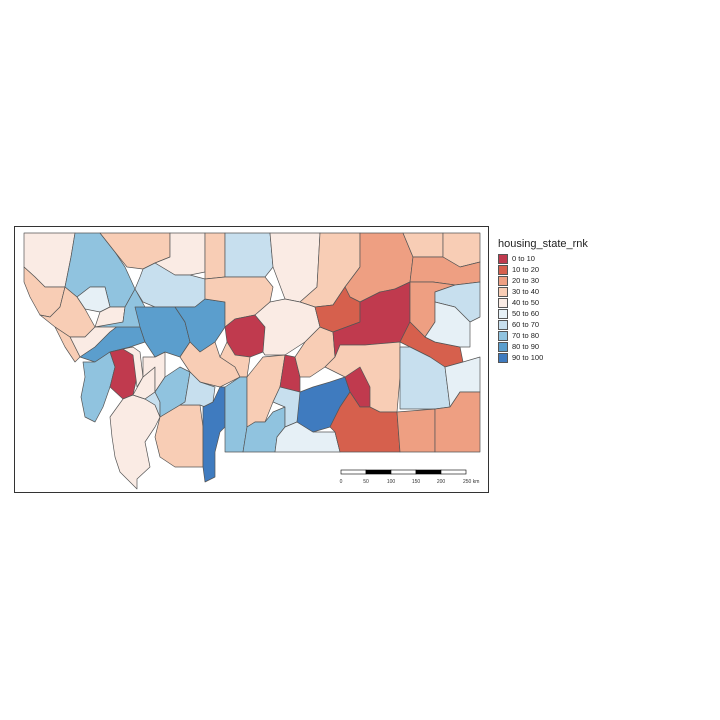 Image resolution: width=720 pixels, height=720 pixels. I want to click on legend-item: 50 to 60, so click(543, 313).